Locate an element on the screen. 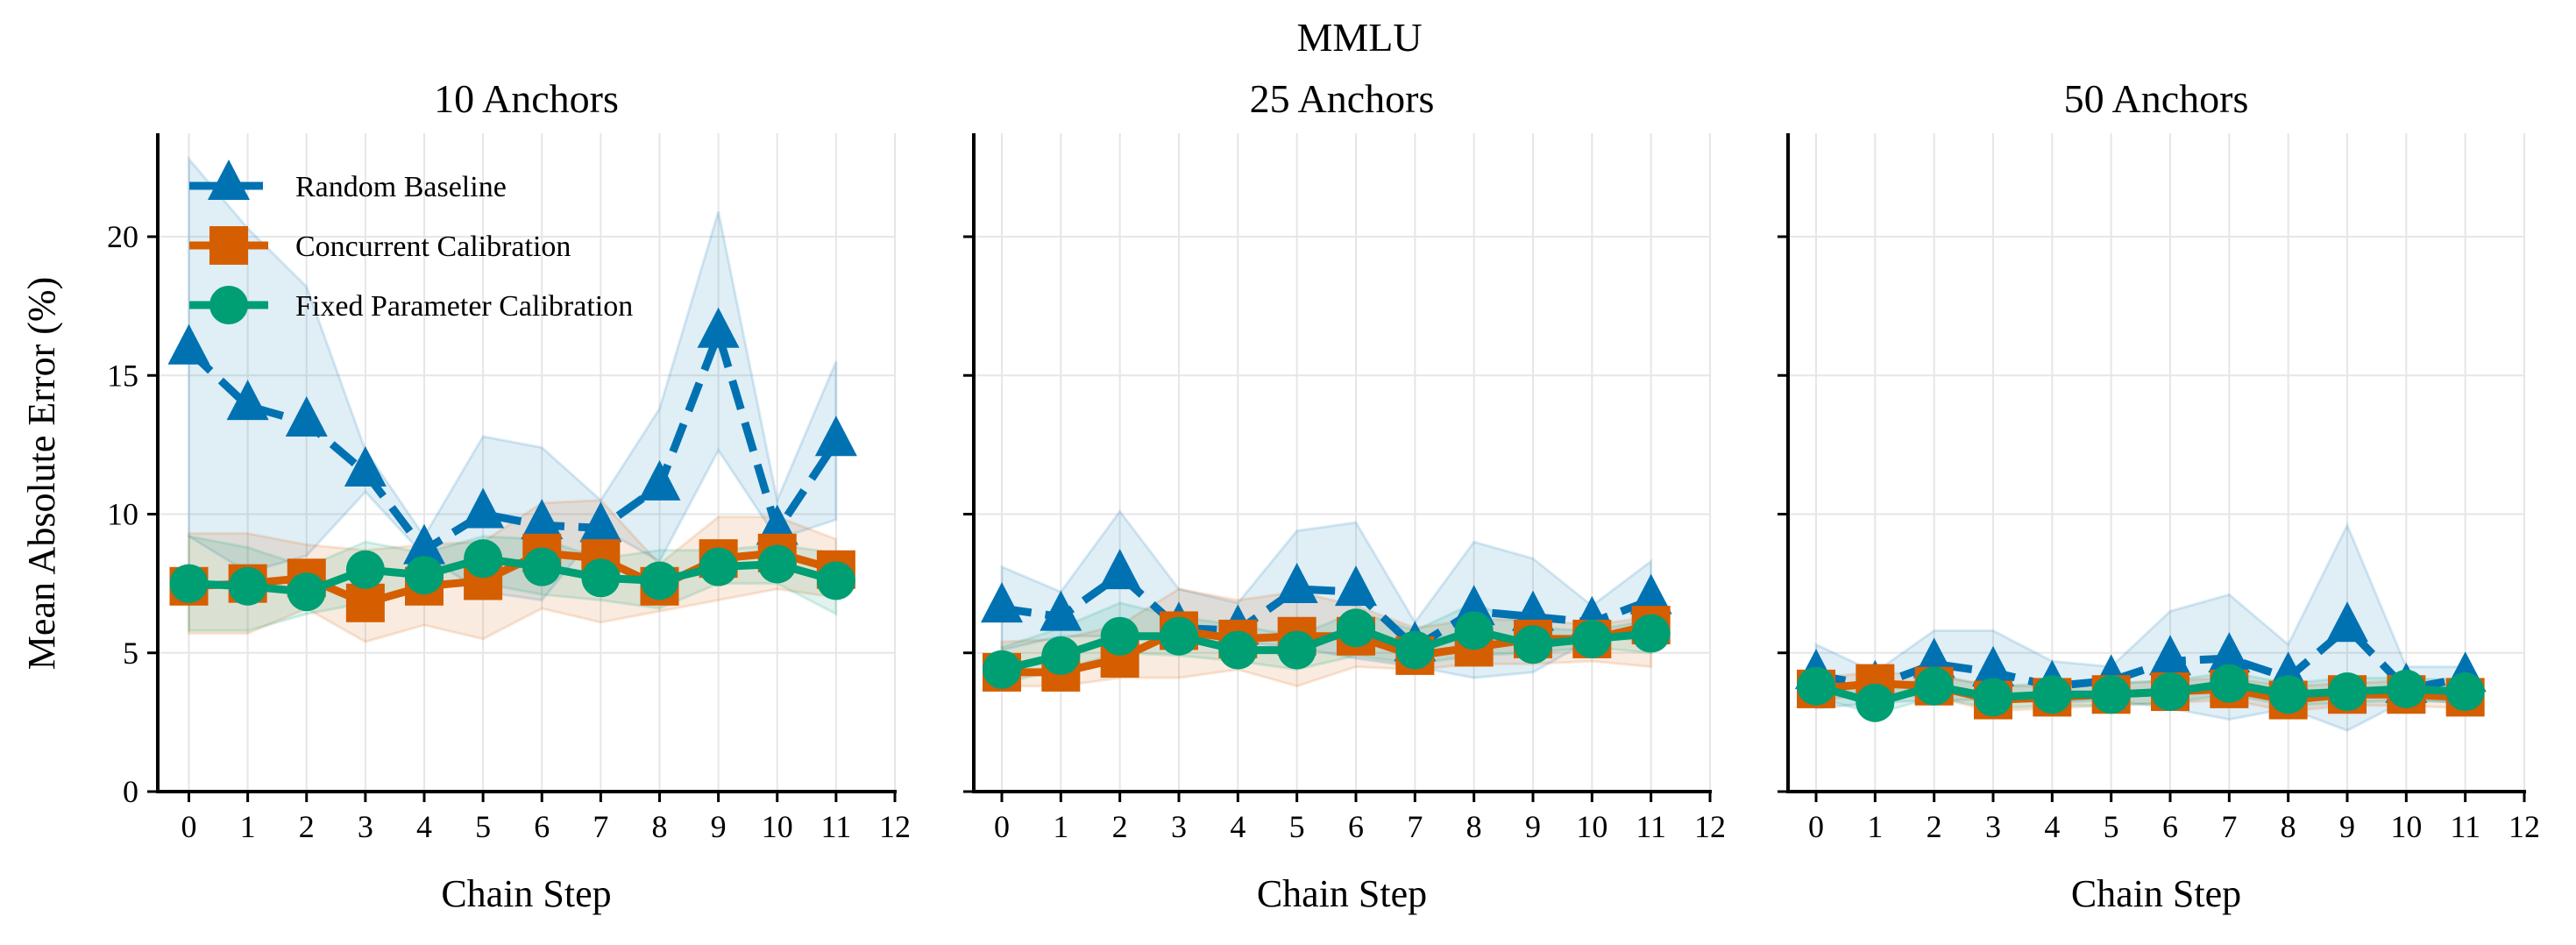  legend-item: Fixed Parameter Calibration is located at coordinates (411, 305).